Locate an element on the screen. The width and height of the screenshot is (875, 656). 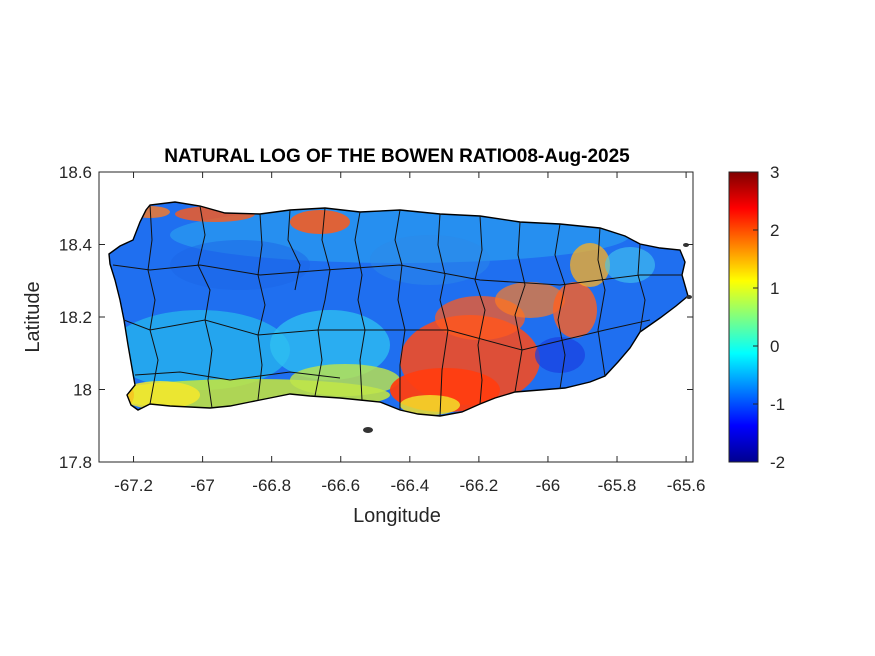
colorbar-tick-label: 2 is located at coordinates (774, 230).